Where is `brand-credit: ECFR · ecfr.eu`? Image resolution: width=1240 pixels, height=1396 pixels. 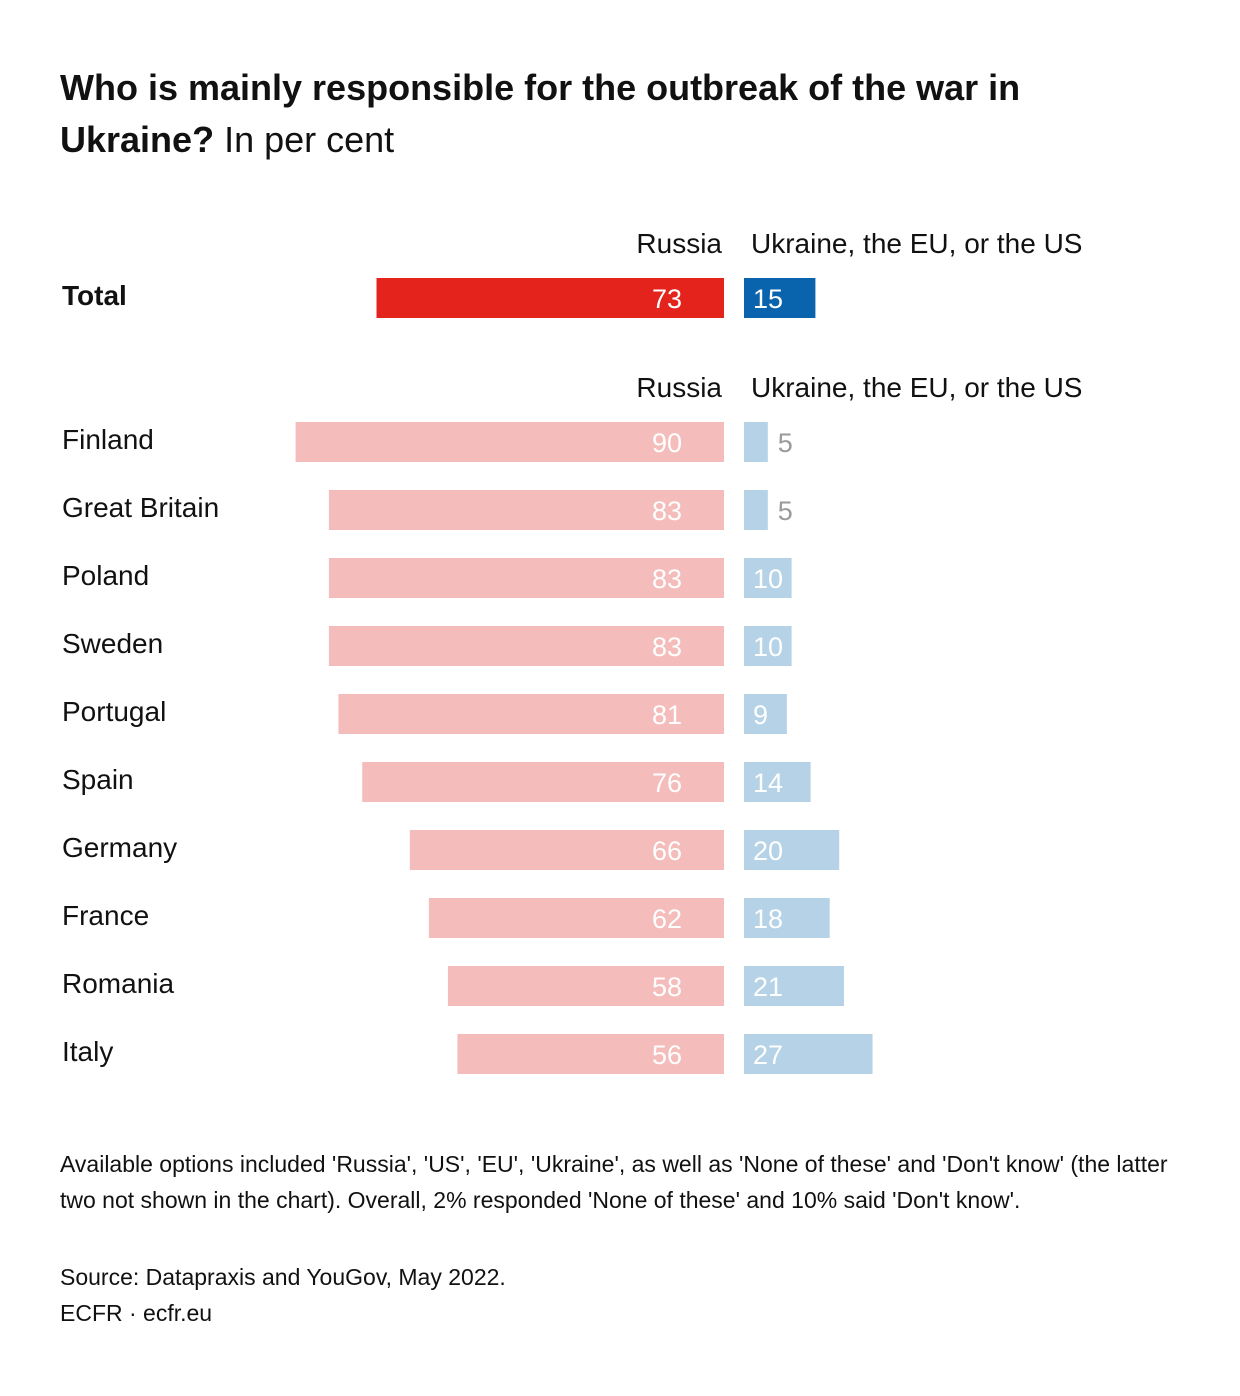 brand-credit: ECFR · ecfr.eu is located at coordinates (136, 1313).